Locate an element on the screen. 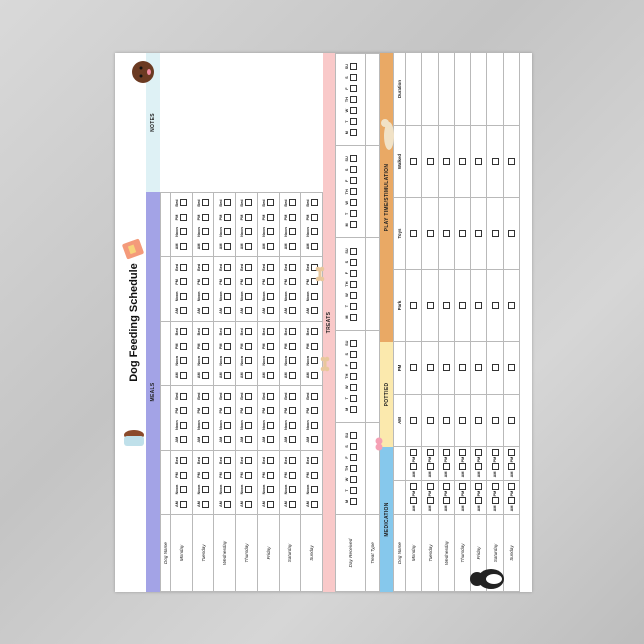 Image resolution: width=644 pixels, height=644 pixels. notes-area is located at coordinates (241, 122).